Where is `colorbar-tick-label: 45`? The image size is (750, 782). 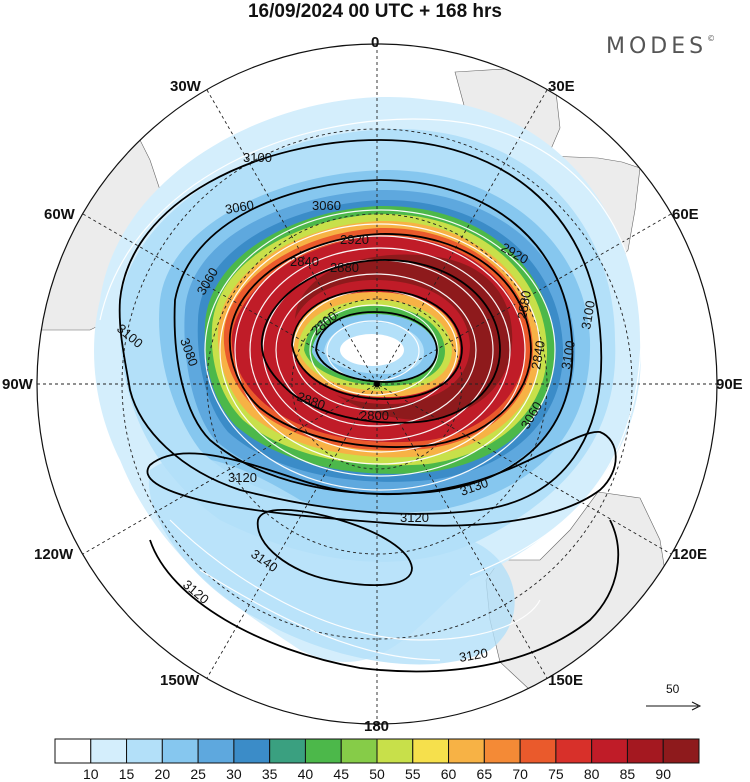 colorbar-tick-label: 45 is located at coordinates (341, 774).